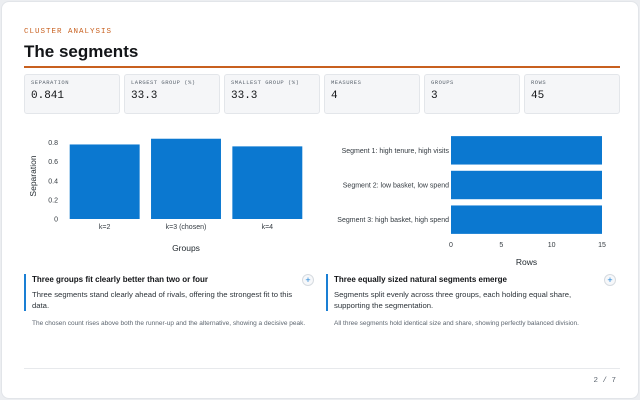 This screenshot has height=400, width=640. I want to click on x-tick-label: 15, so click(602, 245).